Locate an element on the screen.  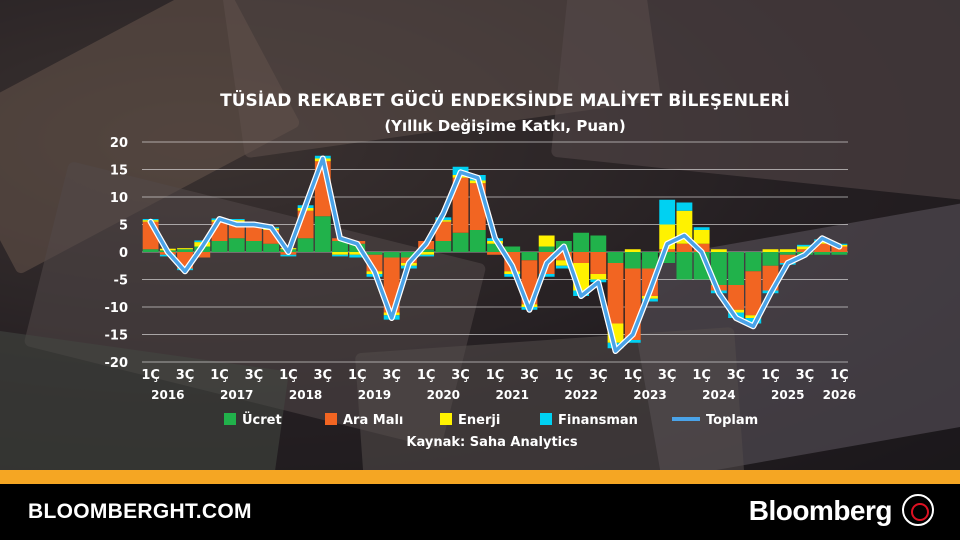
year-label: 2017 is located at coordinates (236, 395).